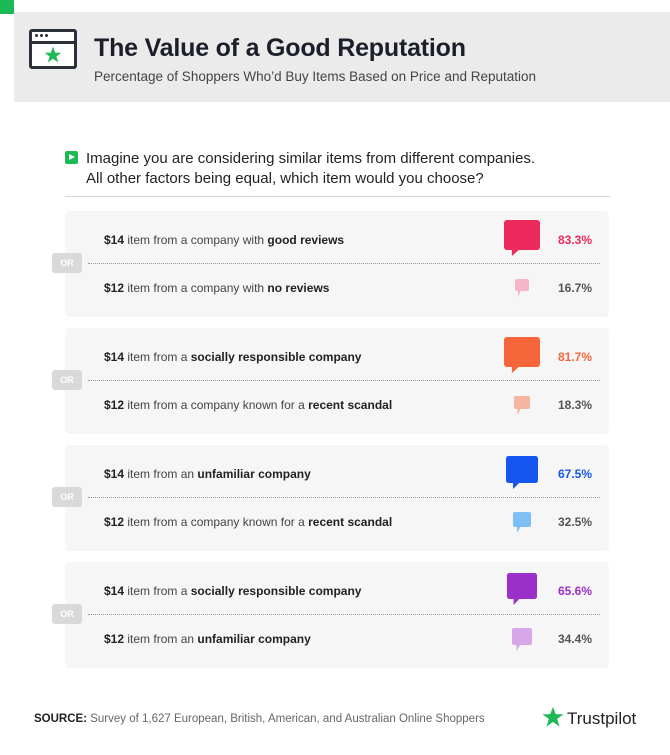 This screenshot has height=755, width=670. Describe the element at coordinates (553, 716) in the screenshot. I see `trustpilot-star-icon` at that location.